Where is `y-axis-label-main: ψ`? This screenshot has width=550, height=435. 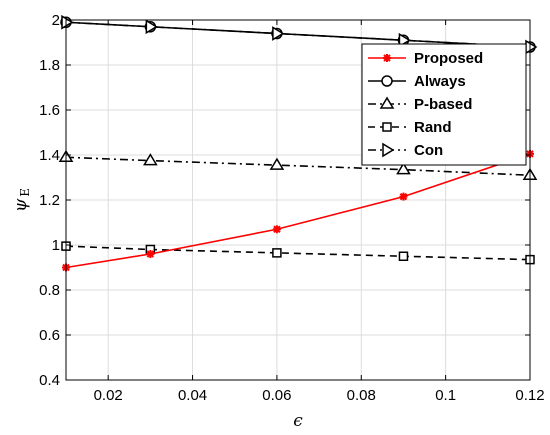
y-axis-label-main: ψ is located at coordinates (21, 205).